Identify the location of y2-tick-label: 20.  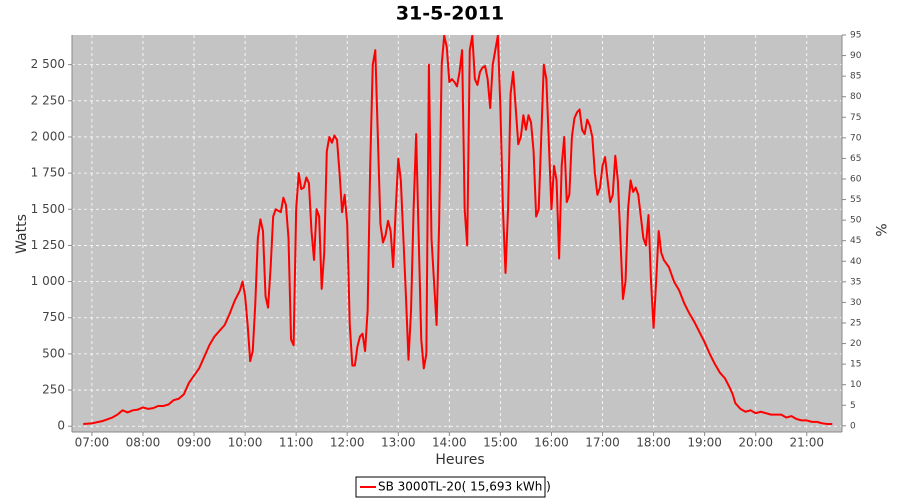
(856, 344).